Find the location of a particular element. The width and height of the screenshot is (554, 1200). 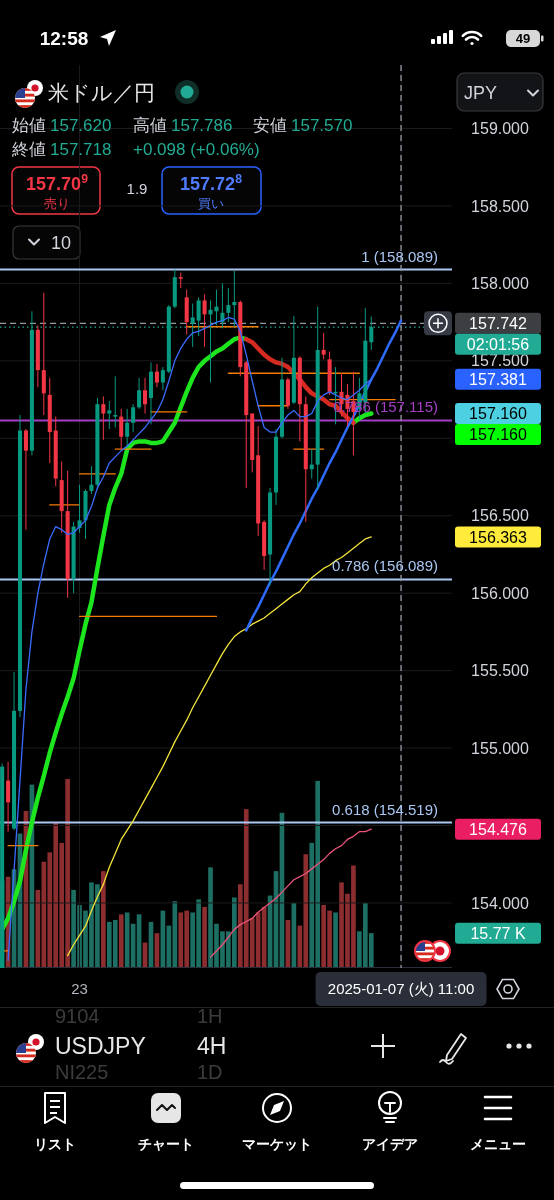

ref-line-label: 1 (158.089) is located at coordinates (399, 256).